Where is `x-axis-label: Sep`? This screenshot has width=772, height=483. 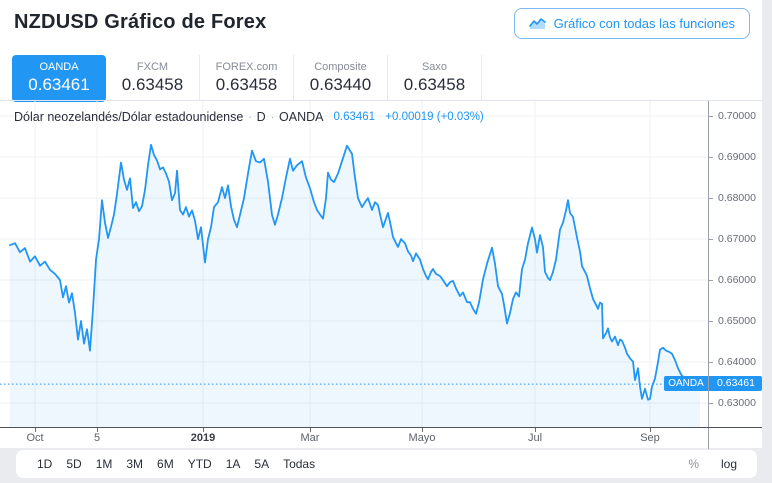 x-axis-label: Sep is located at coordinates (650, 438).